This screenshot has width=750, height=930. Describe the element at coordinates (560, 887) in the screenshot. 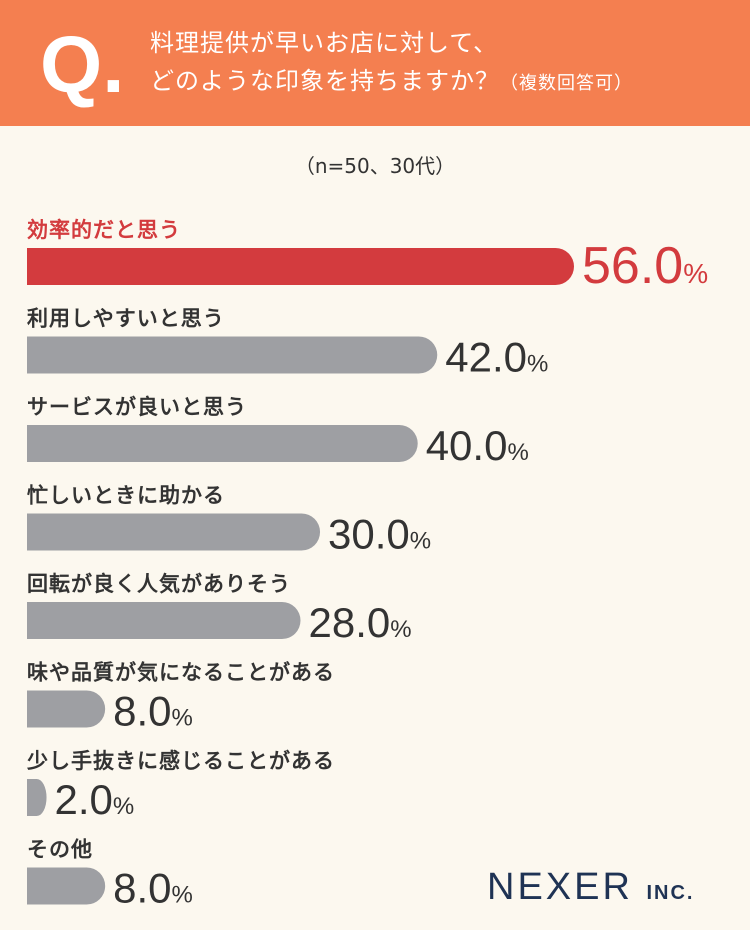

I see `logo-brand: NEXER` at that location.